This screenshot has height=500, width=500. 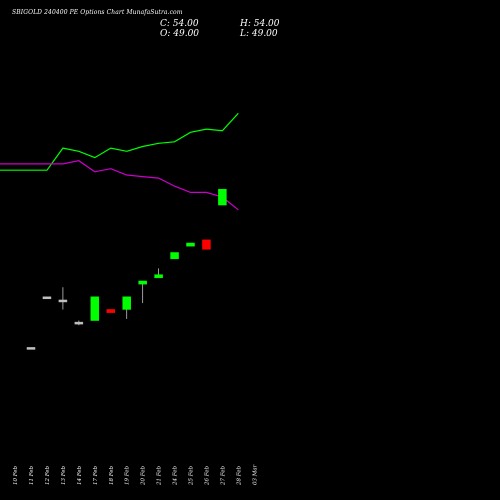 I want to click on x-tick-label: 24 Feb, so click(x=176, y=475).